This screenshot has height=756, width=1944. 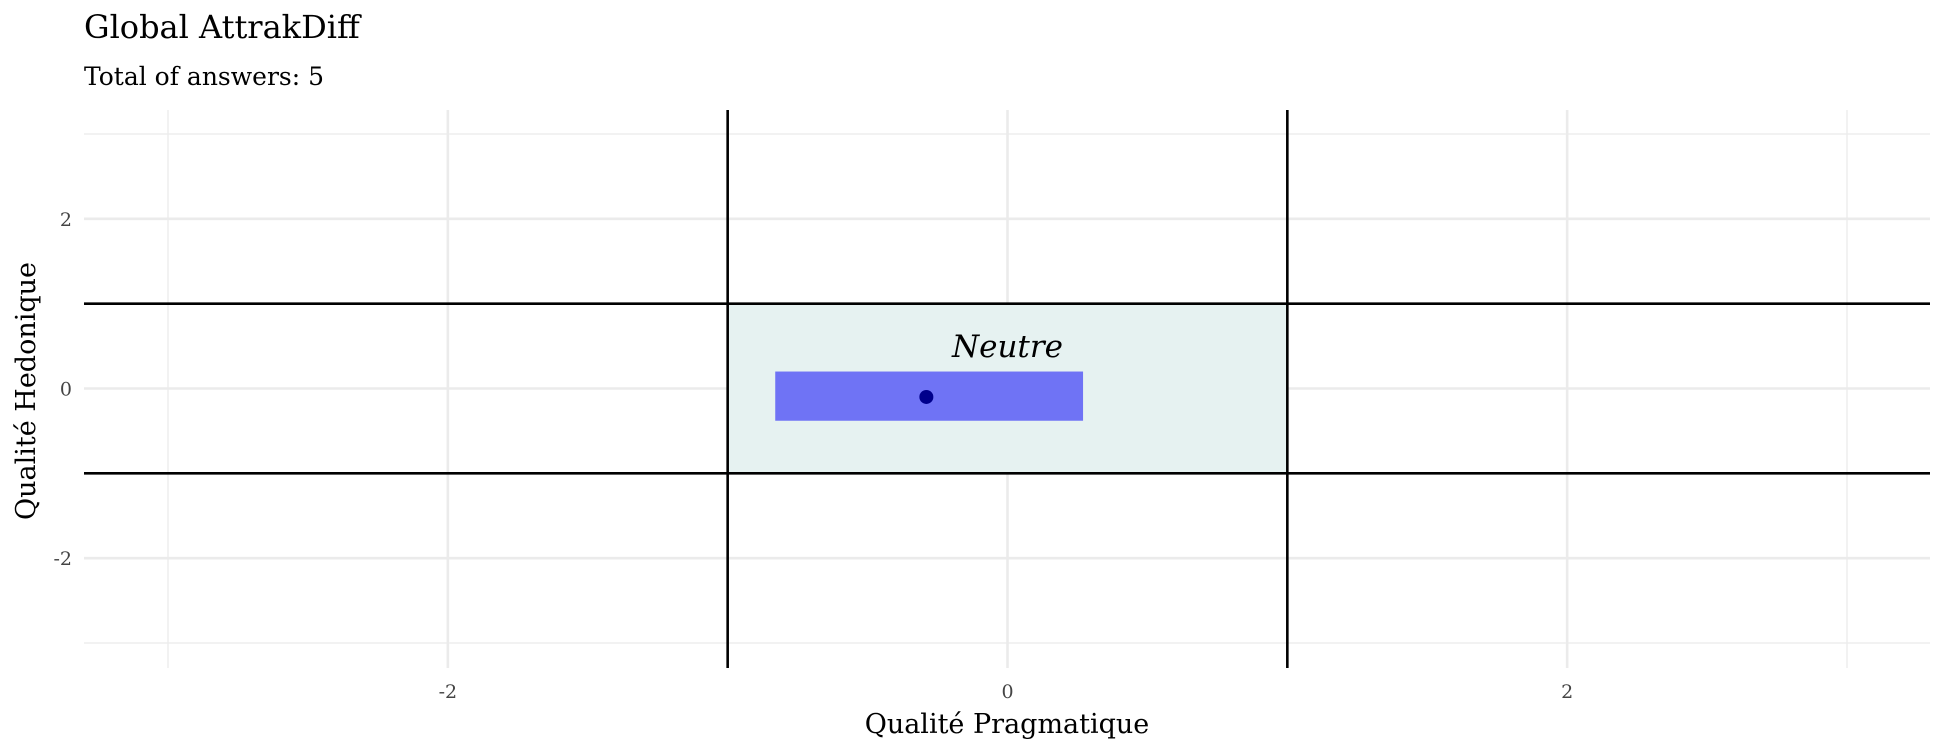 What do you see at coordinates (62, 559) in the screenshot?
I see `y-tick-label: -2` at bounding box center [62, 559].